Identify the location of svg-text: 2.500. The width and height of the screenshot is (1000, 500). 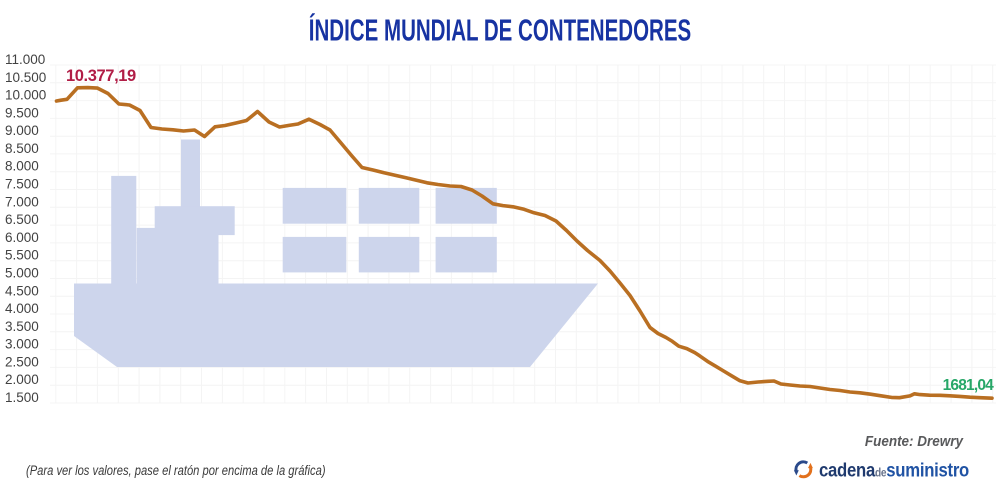
(22, 361).